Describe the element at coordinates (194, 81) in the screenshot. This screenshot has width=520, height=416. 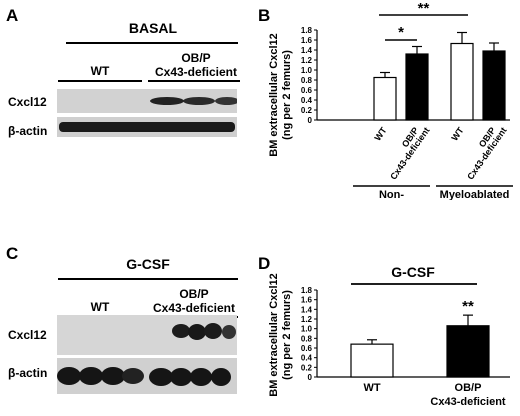
I see `blot-a-ko-line` at that location.